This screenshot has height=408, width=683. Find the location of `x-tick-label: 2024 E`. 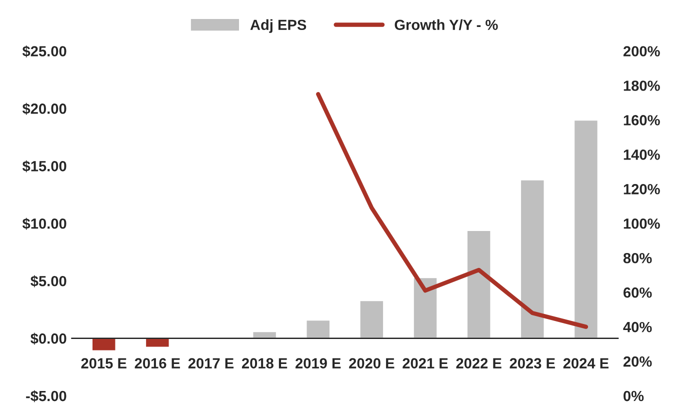

x-tick-label: 2024 E is located at coordinates (586, 363).